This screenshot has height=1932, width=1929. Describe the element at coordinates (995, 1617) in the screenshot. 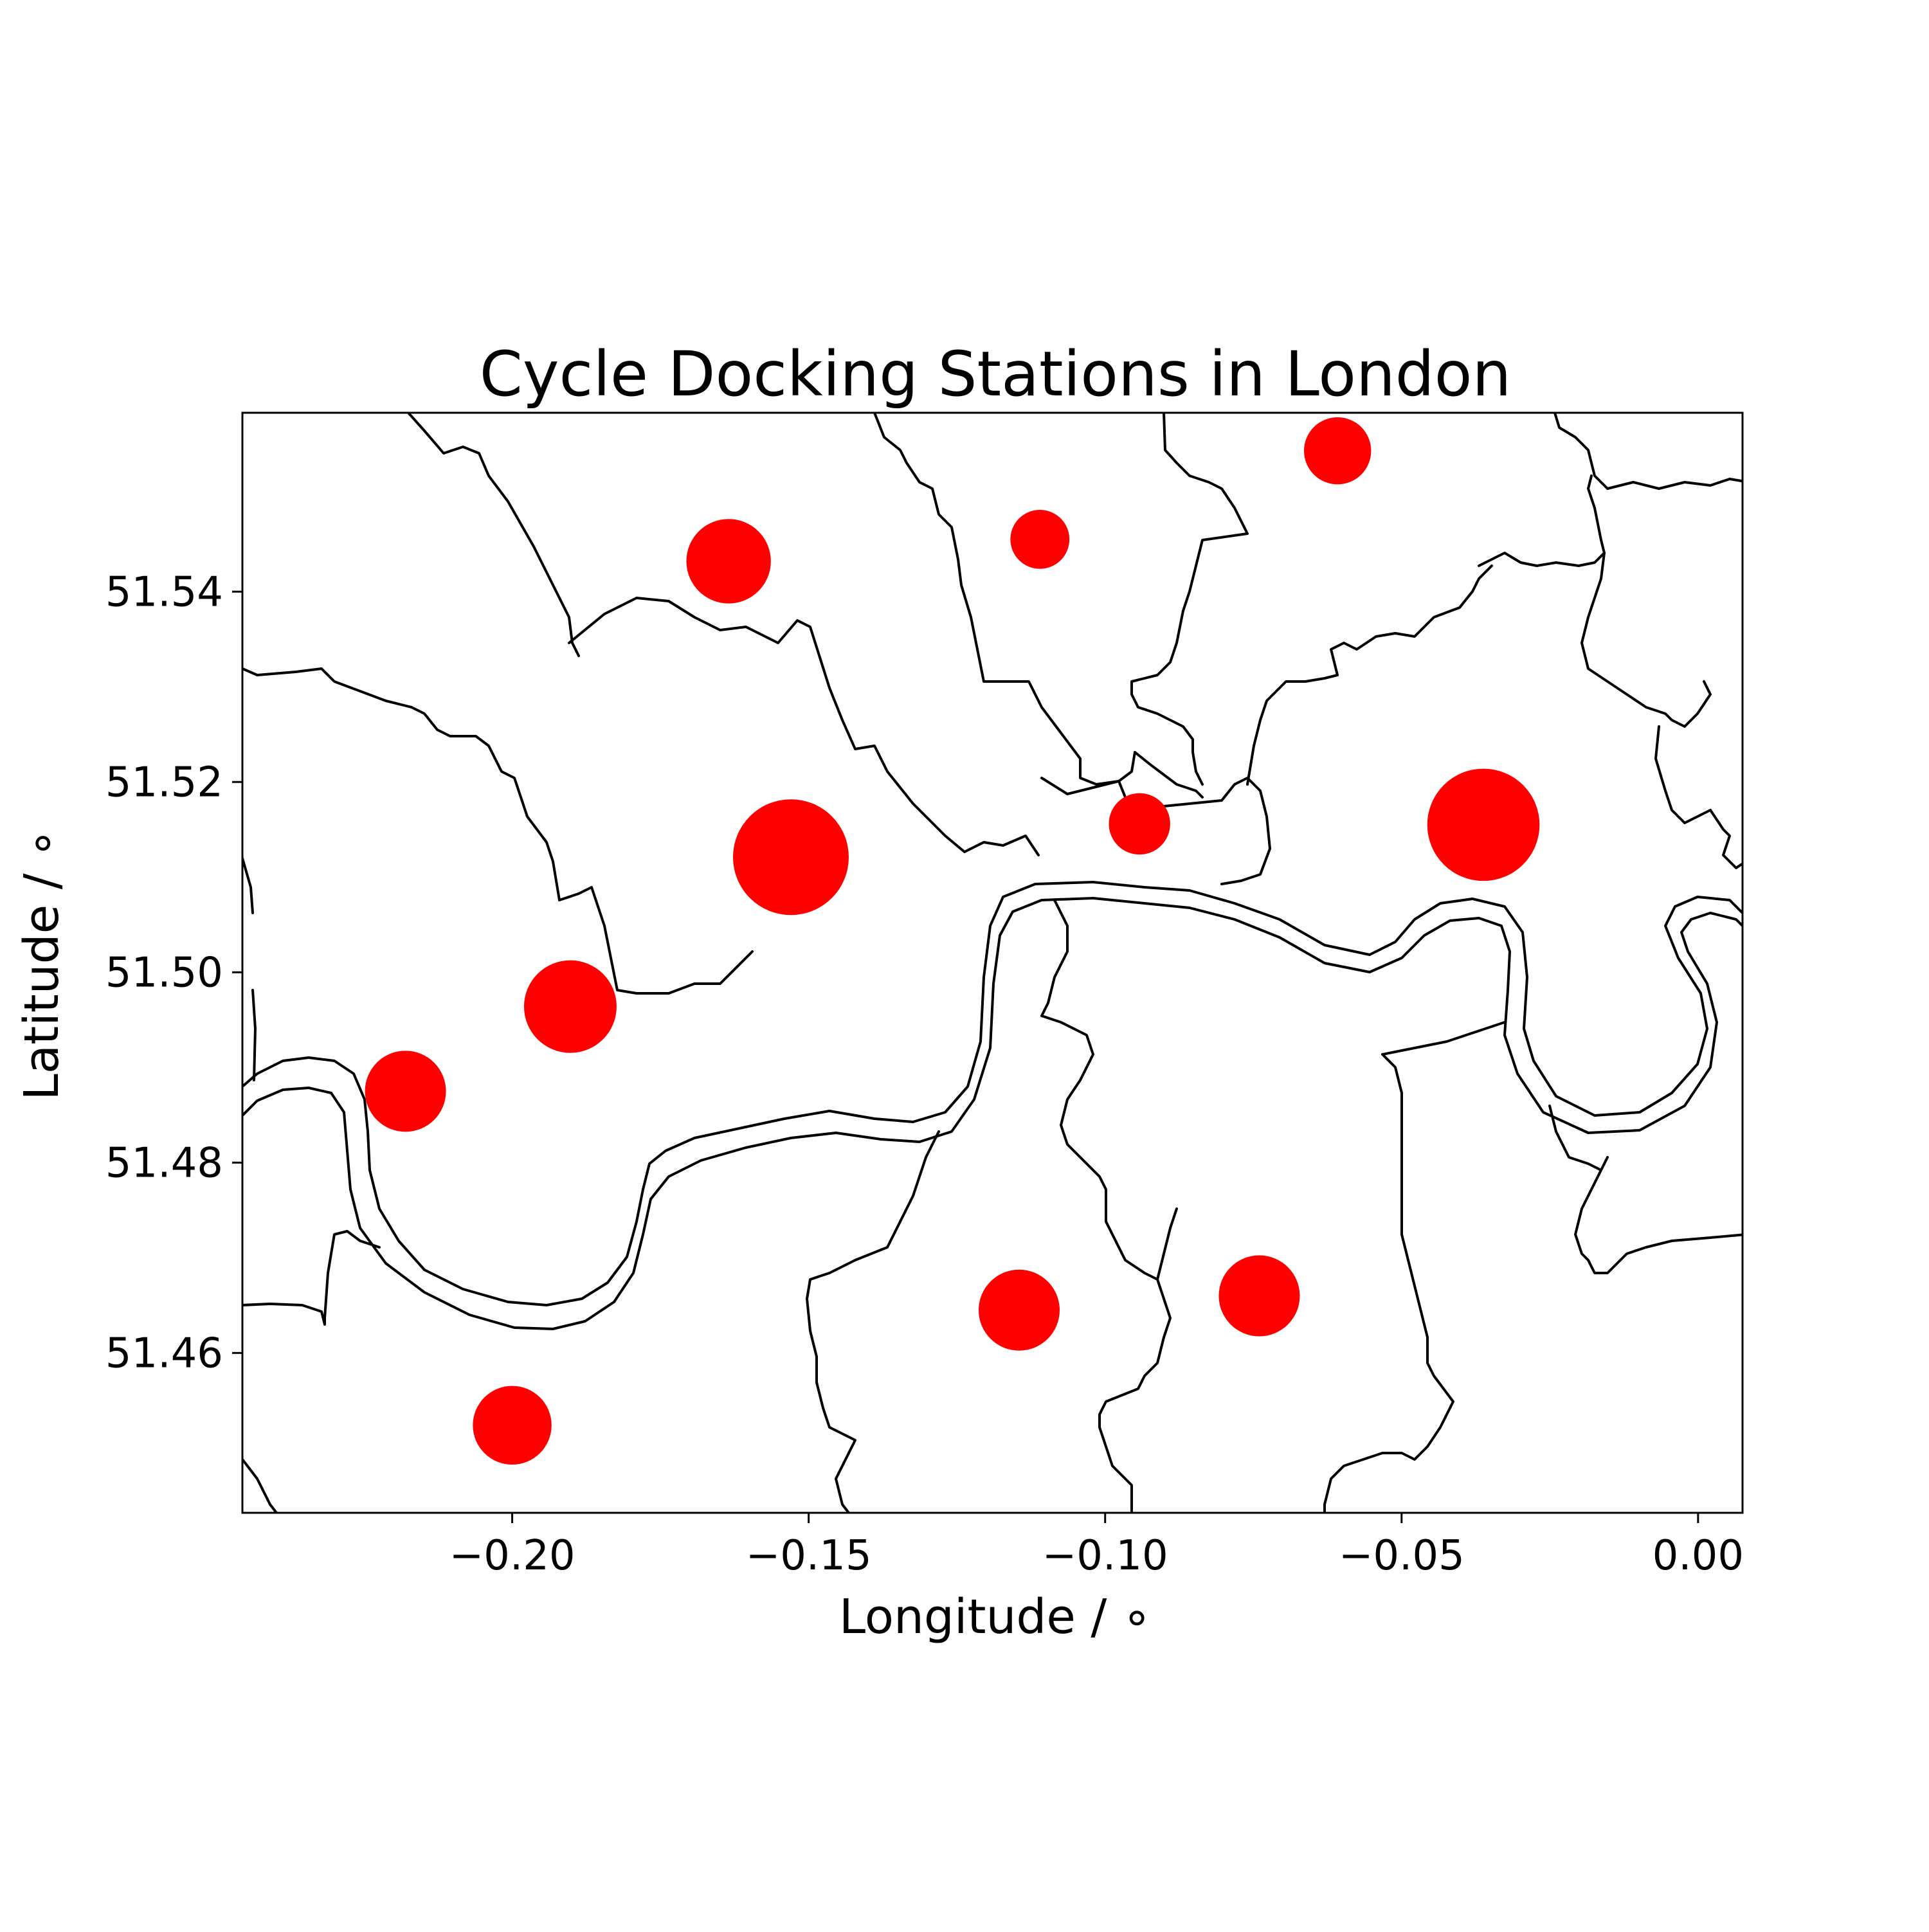

I see `x-axis-label: Longitude / ∘` at that location.